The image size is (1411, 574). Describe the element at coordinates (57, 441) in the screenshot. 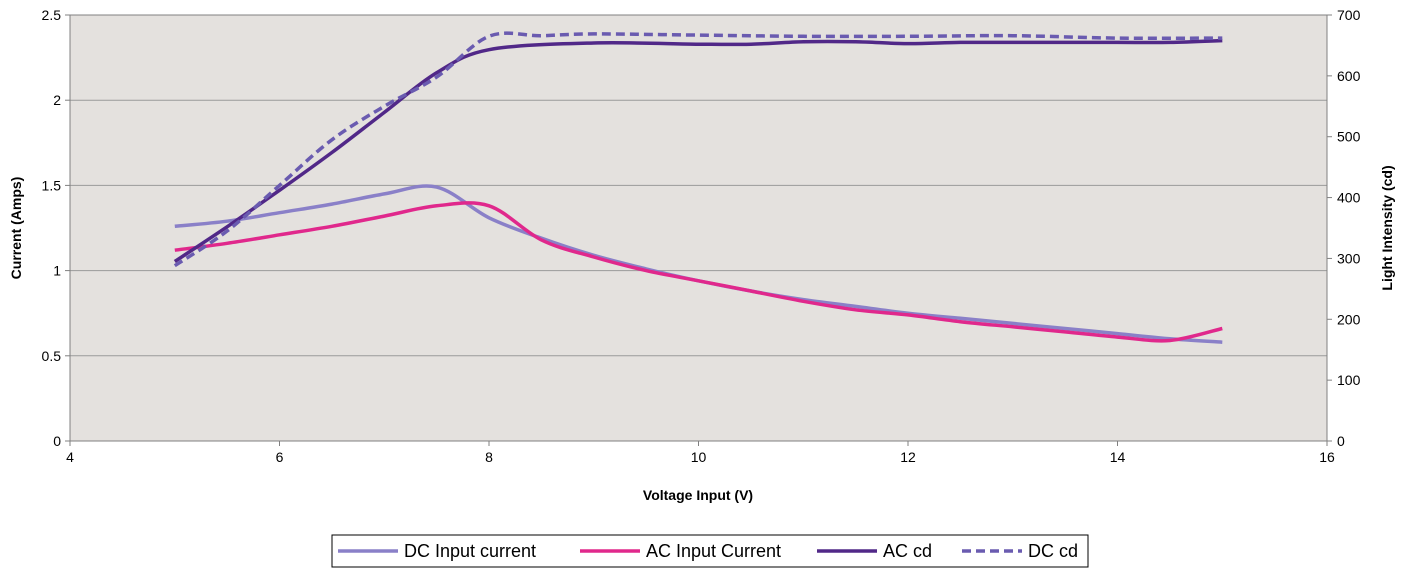

I see `y-left-tick-label: 0` at that location.